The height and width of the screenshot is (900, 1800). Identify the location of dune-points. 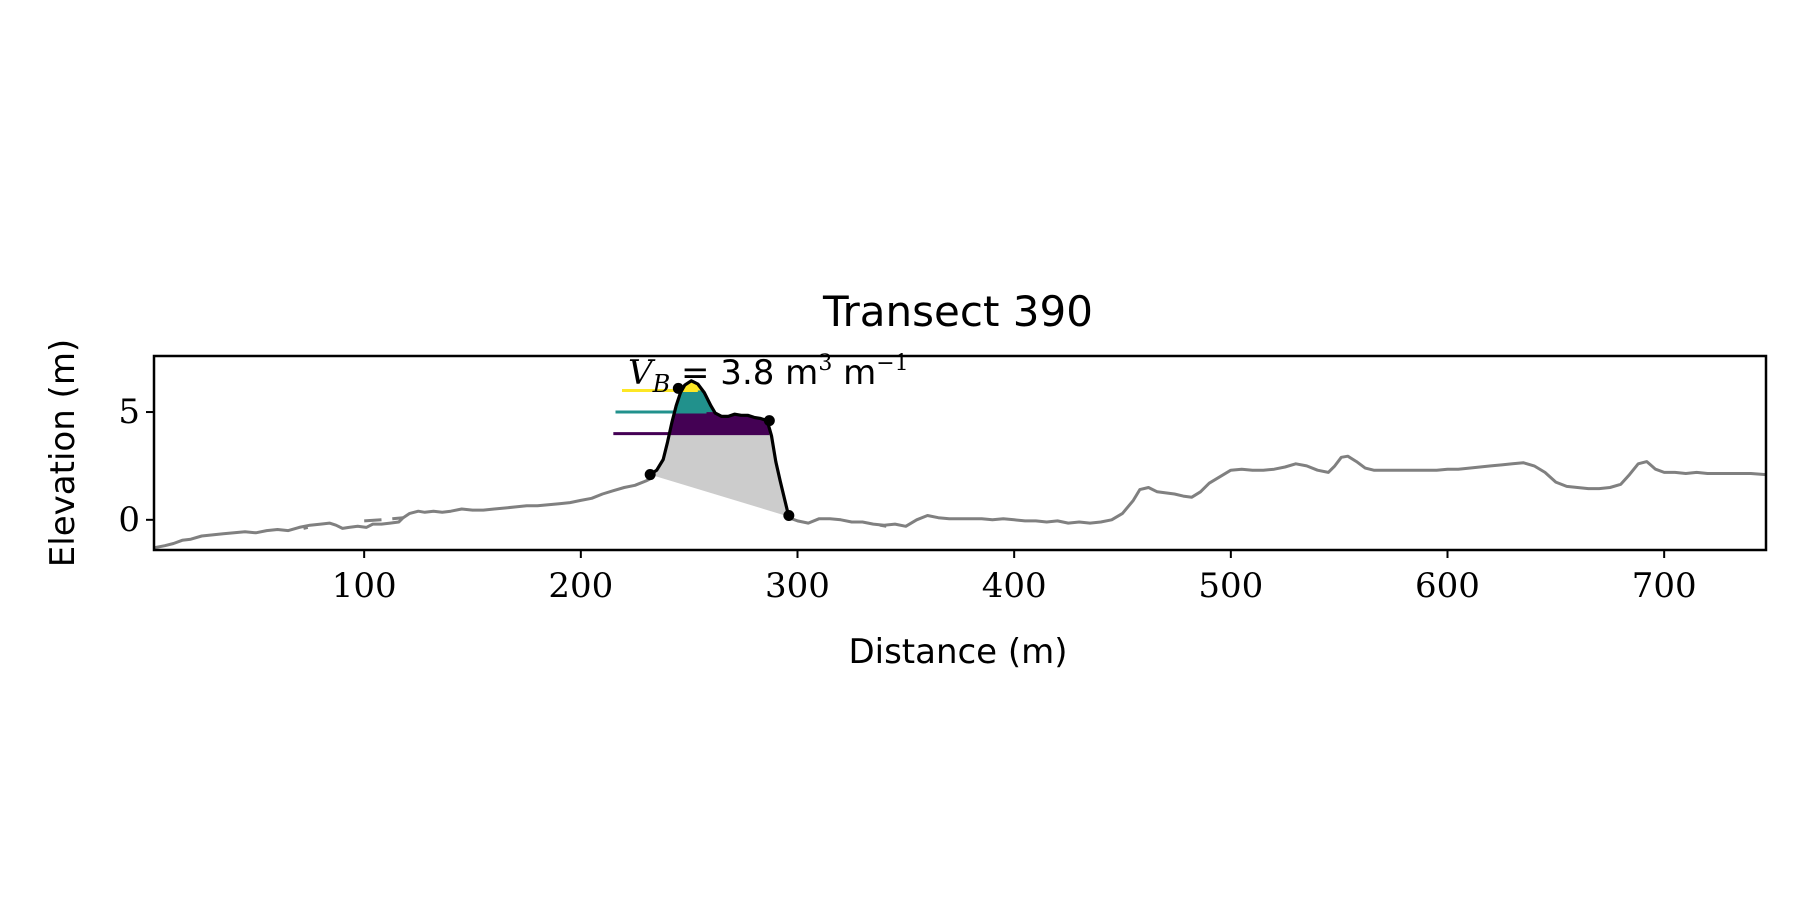
(719, 452).